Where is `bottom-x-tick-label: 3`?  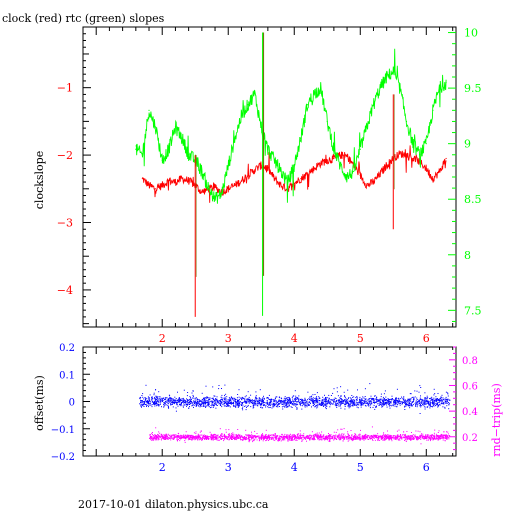
bottom-x-tick-label: 3 is located at coordinates (228, 467).